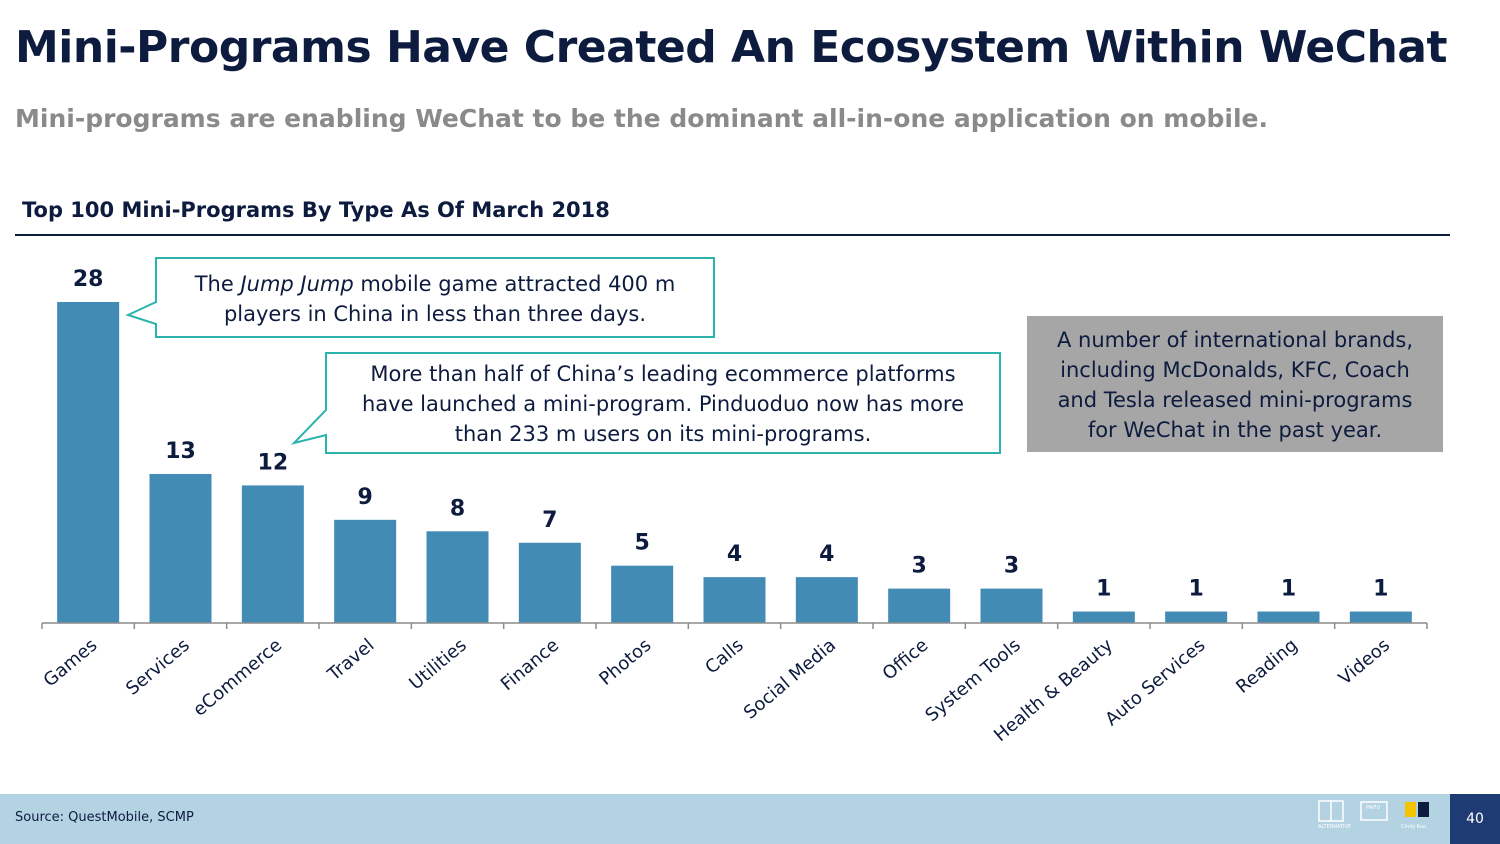  I want to click on category-label-office: Office, so click(906, 660).